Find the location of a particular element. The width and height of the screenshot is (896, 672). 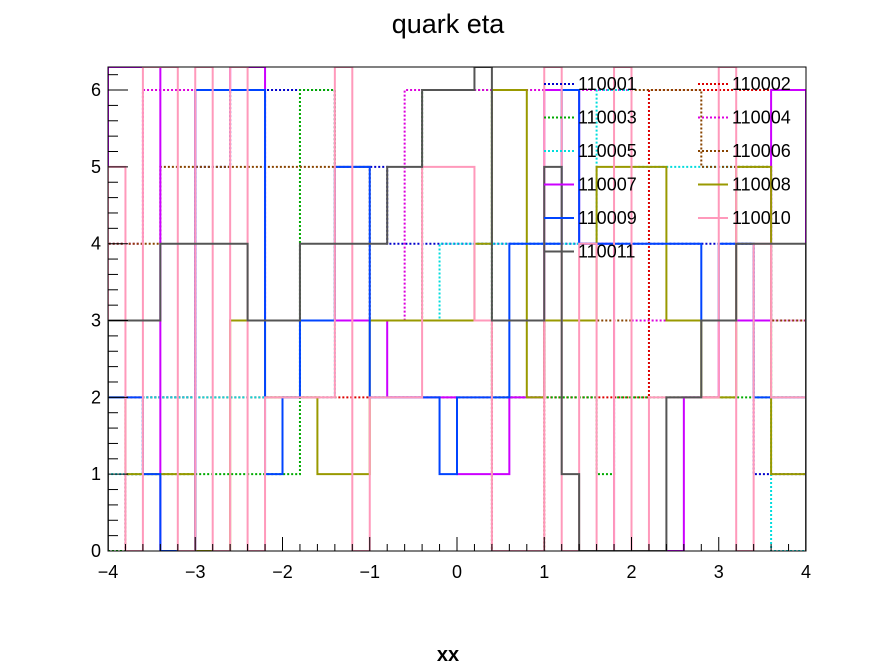

legend-label: 110001 is located at coordinates (607, 84).